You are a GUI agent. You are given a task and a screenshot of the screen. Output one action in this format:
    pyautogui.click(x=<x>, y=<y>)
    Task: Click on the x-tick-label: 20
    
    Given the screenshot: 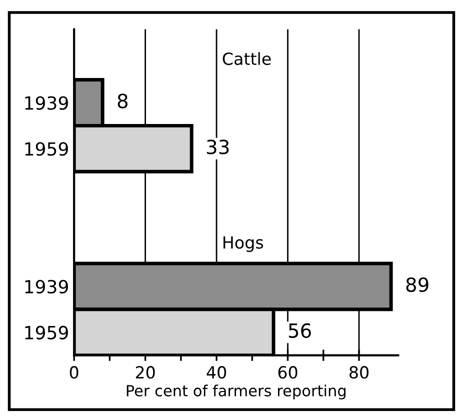 What is the action you would take?
    pyautogui.click(x=145, y=372)
    